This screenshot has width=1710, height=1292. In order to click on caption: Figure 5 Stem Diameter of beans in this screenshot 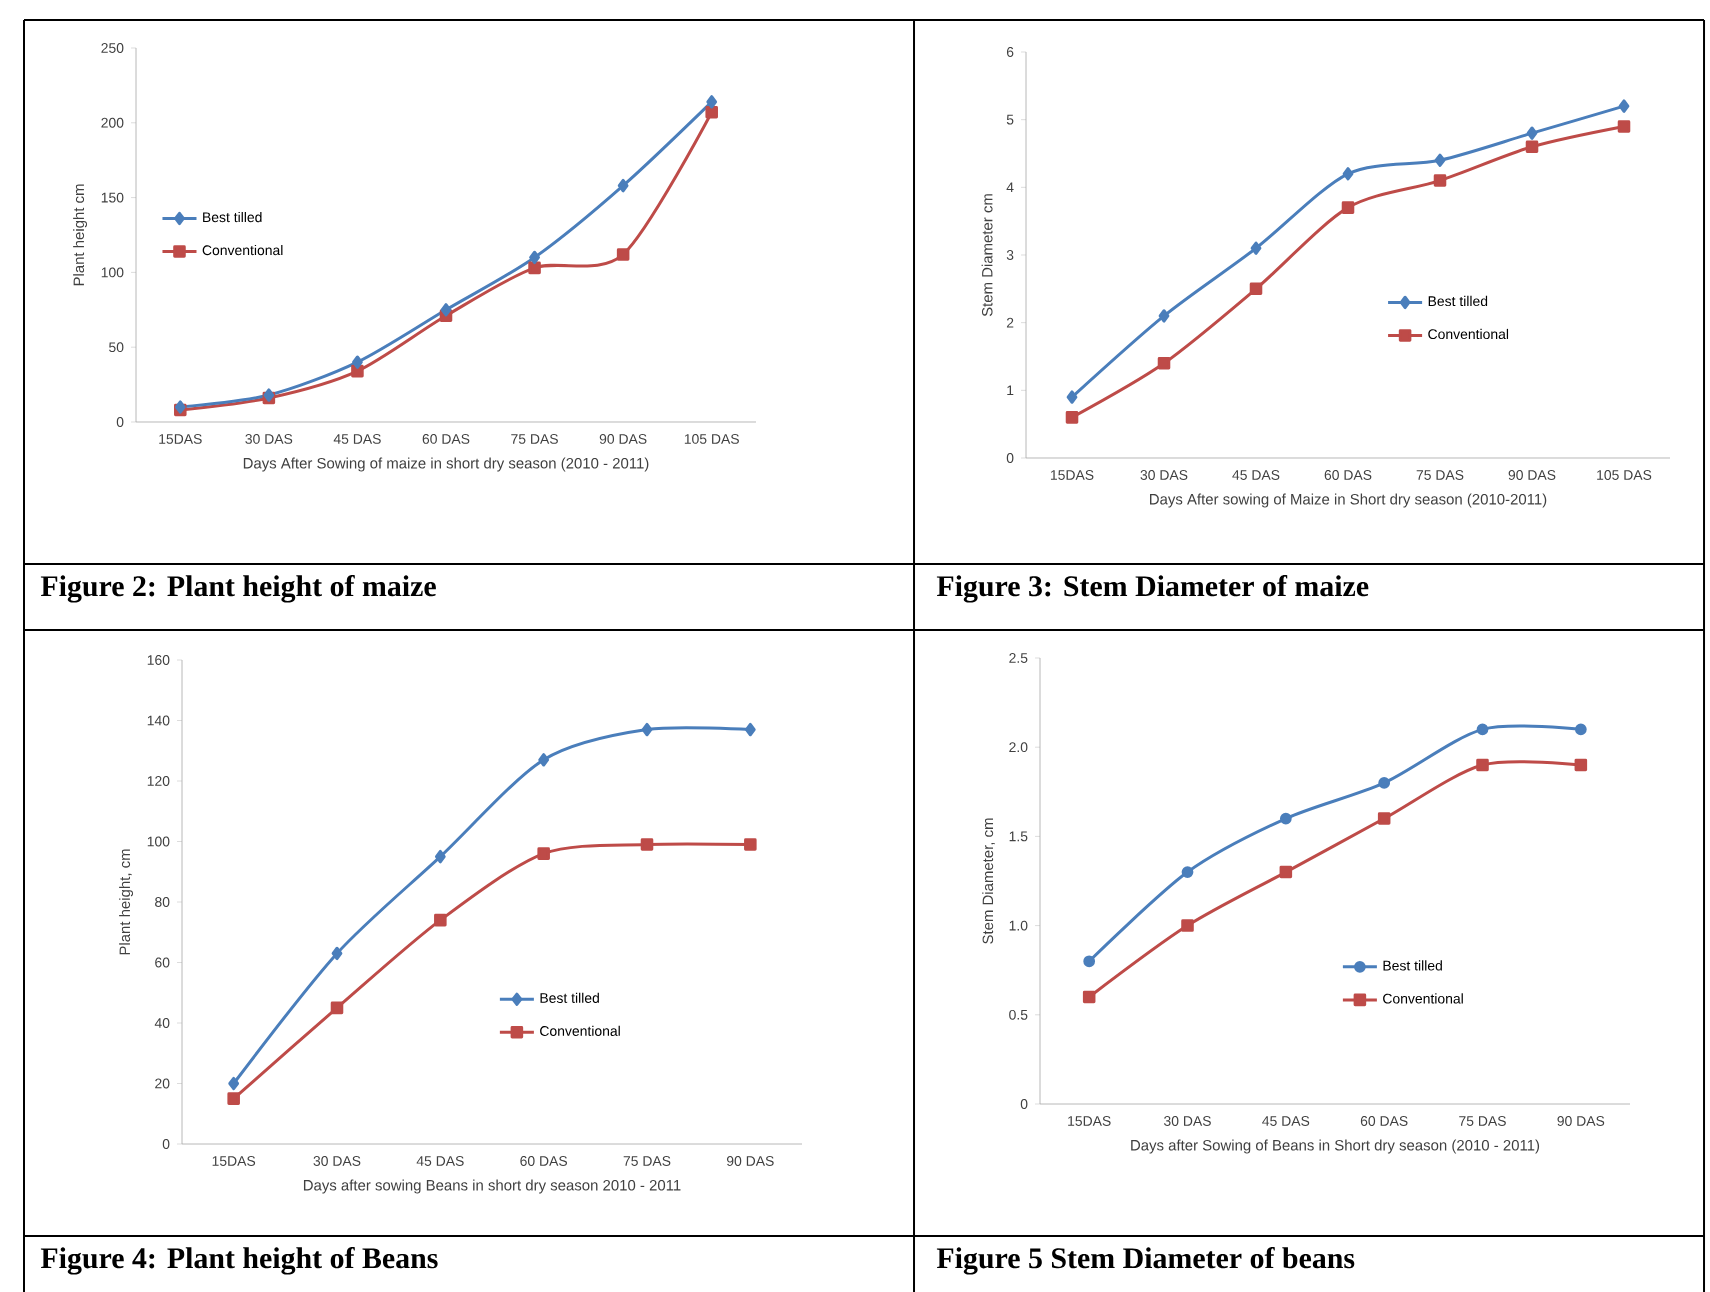, I will do `click(1145, 1260)`.